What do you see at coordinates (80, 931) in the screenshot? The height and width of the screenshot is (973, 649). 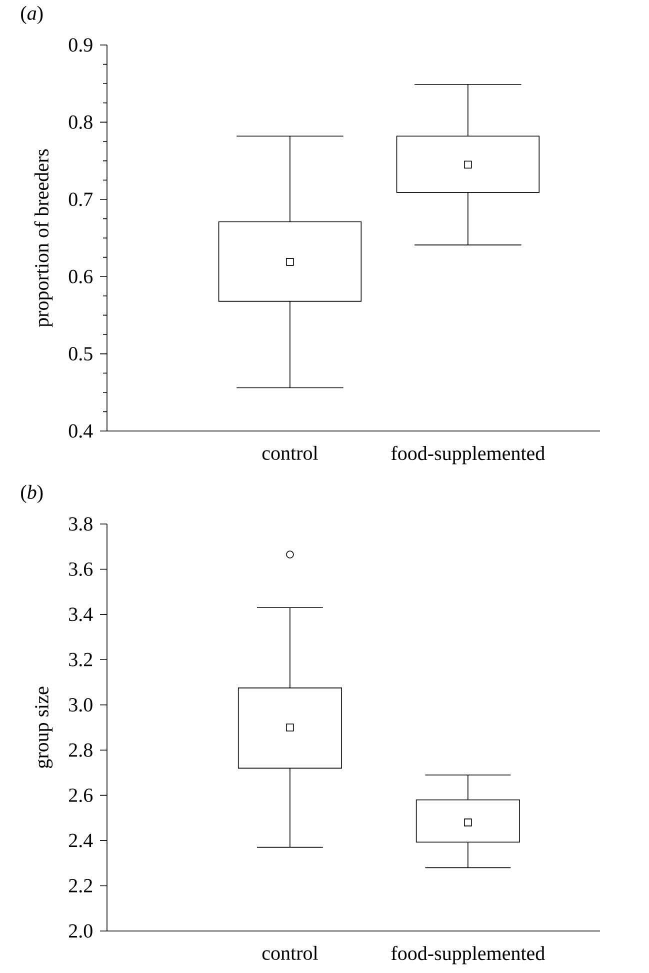 I see `y-tick-label: 2.0` at bounding box center [80, 931].